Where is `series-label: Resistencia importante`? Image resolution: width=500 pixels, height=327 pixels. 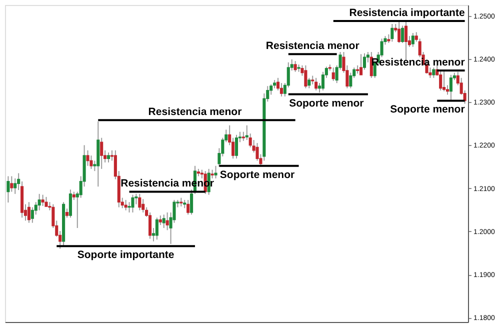 series-label: Resistencia importante is located at coordinates (407, 12).